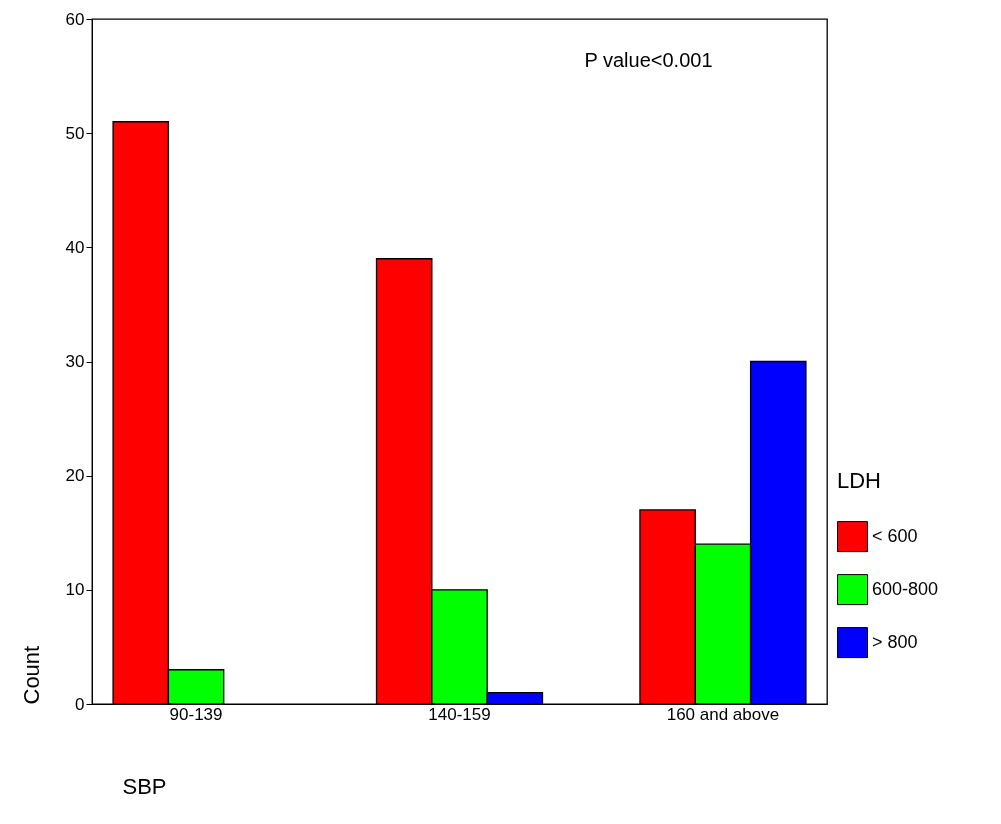 This screenshot has width=1001, height=824. Describe the element at coordinates (144, 786) in the screenshot. I see `x-axis-title: SBP` at that location.